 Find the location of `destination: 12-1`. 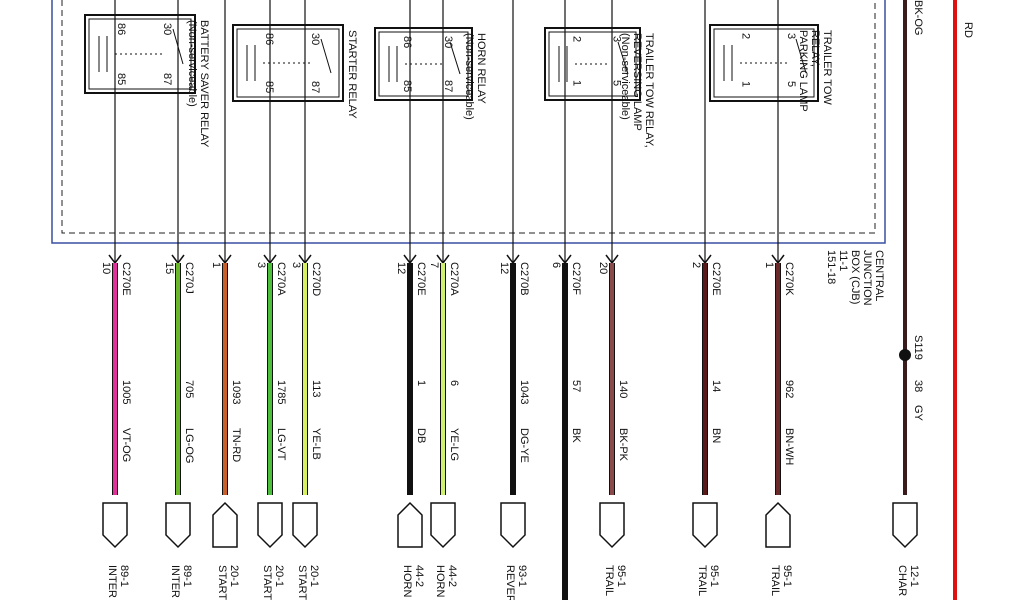

destination: 12-1 is located at coordinates (914, 576).